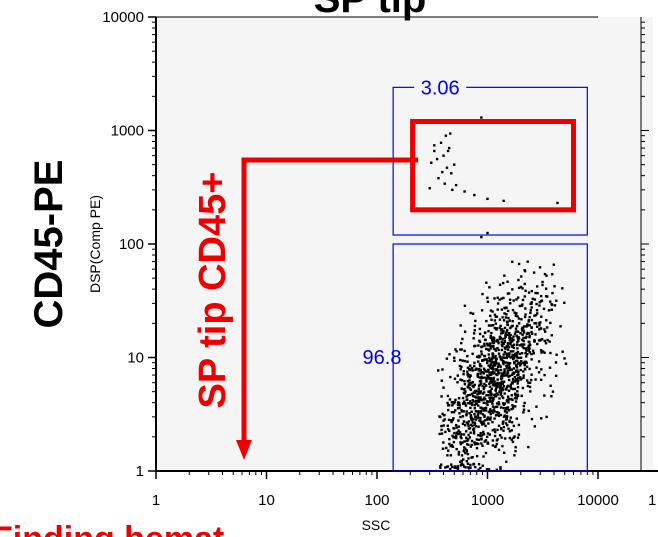 The height and width of the screenshot is (537, 658). Describe the element at coordinates (493, 166) in the screenshot. I see `highlight-gate` at that location.